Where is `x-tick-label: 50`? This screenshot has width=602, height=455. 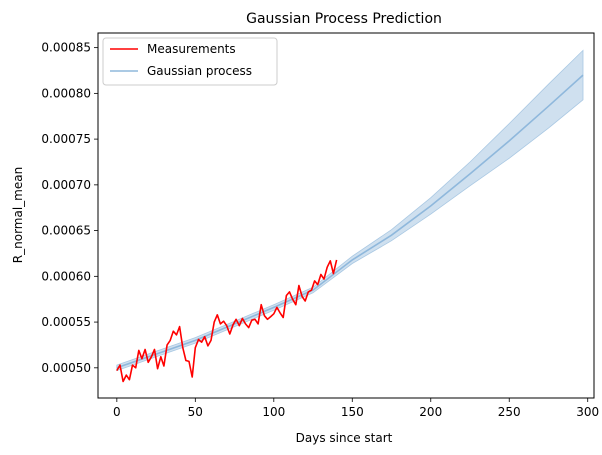
x-tick-label: 50 is located at coordinates (195, 412).